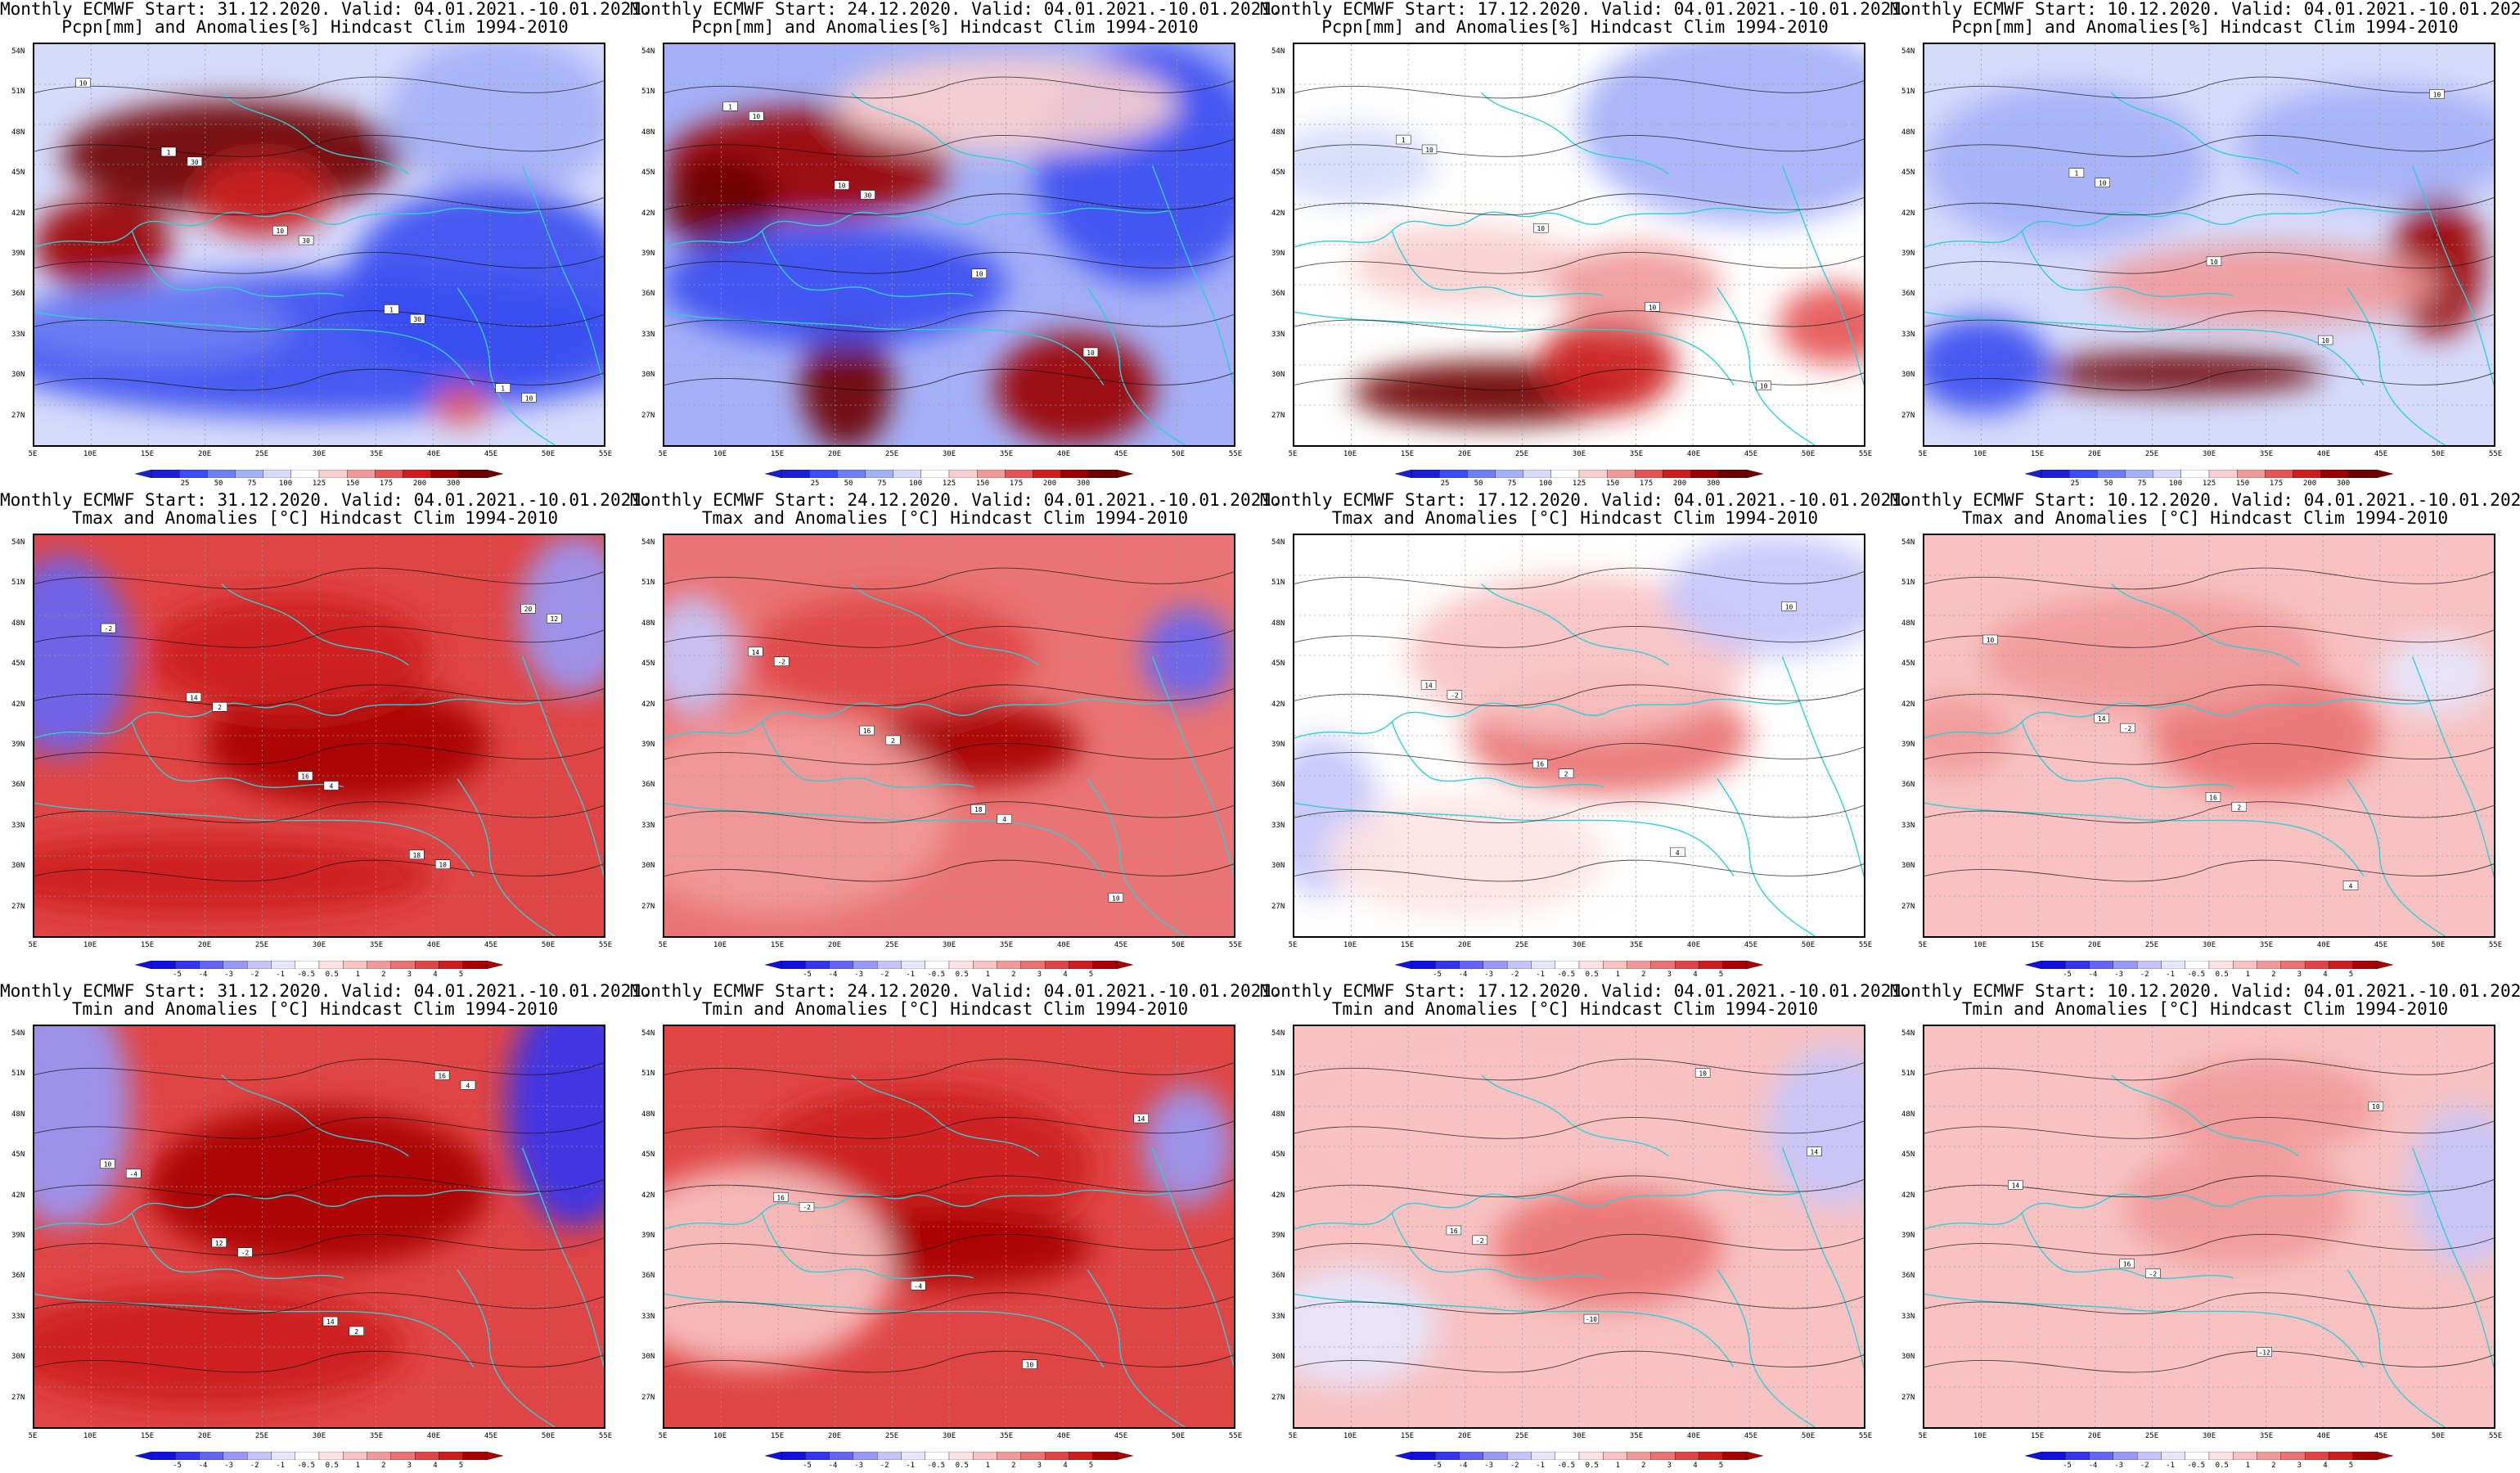  I want to click on colorbar-arrow-right, so click(495, 965).